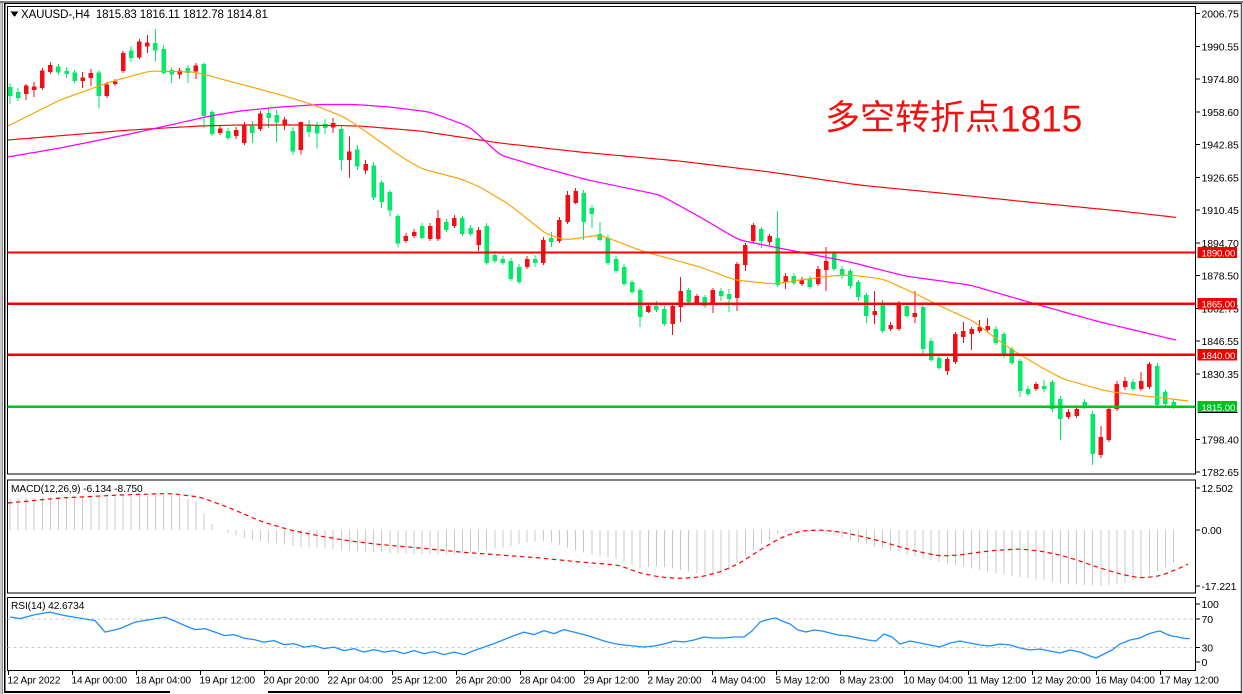  Describe the element at coordinates (1219, 408) in the screenshot. I see `svg-text: 1815.00` at that location.